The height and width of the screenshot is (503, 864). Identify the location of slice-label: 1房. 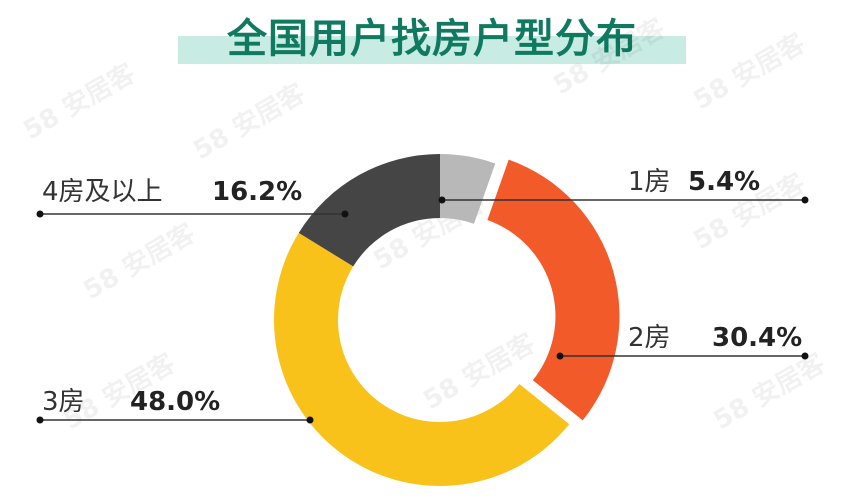
(649, 182).